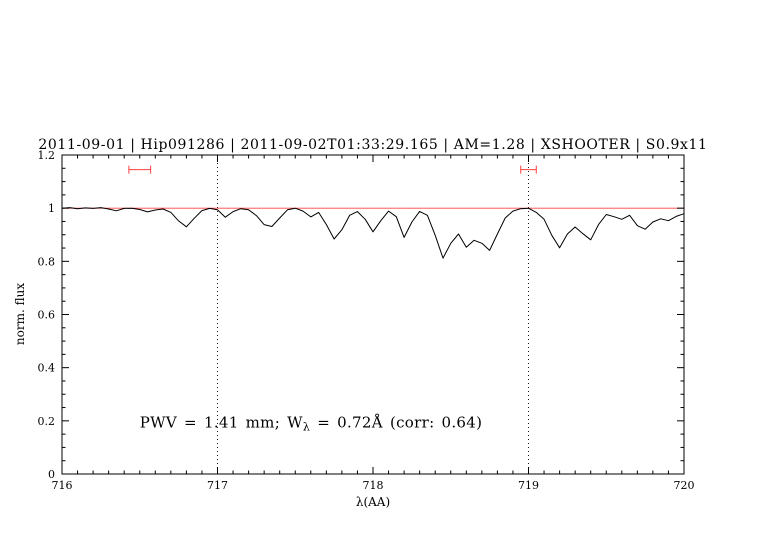 The height and width of the screenshot is (547, 782). I want to click on x-tick-label: 718, so click(373, 485).